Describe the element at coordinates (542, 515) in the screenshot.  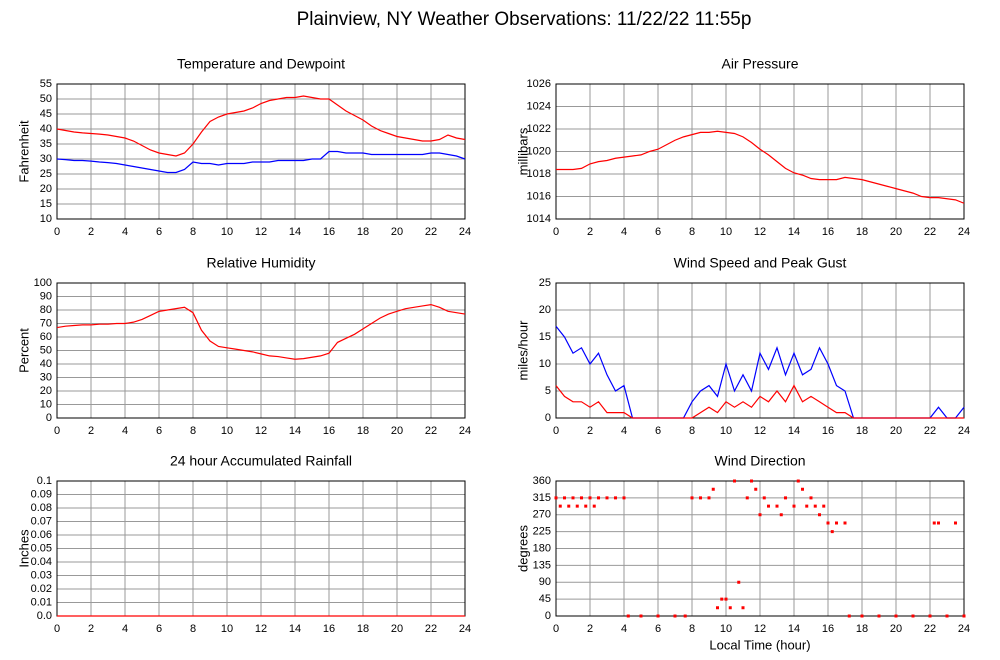
I see `y-tick-label: 270` at that location.